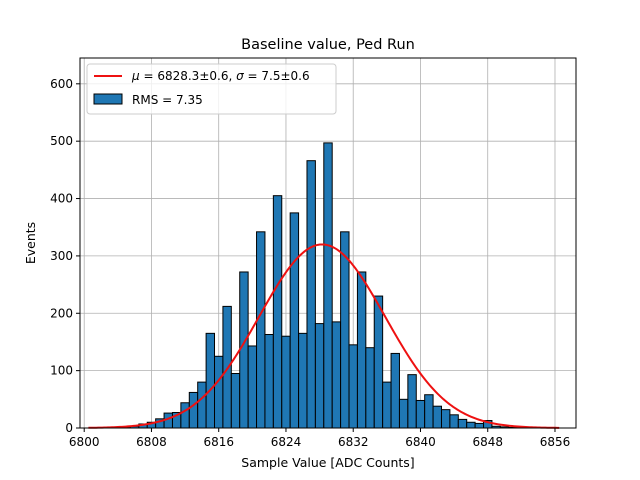 The height and width of the screenshot is (480, 640). What do you see at coordinates (487, 442) in the screenshot?
I see `x-tick-label: 6848` at bounding box center [487, 442].